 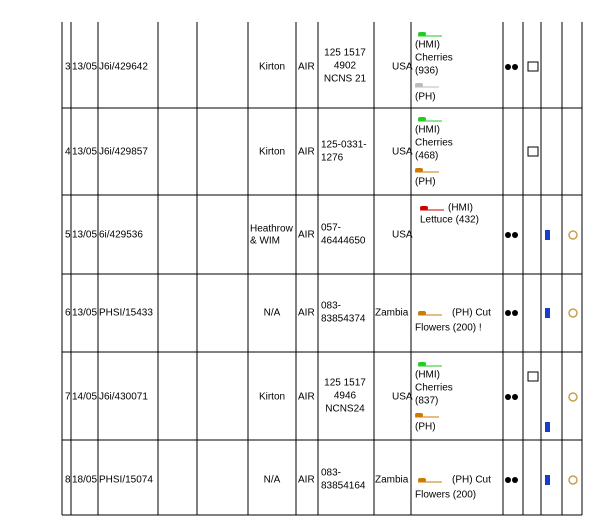 I want to click on awb: 46444650, so click(x=343, y=241).